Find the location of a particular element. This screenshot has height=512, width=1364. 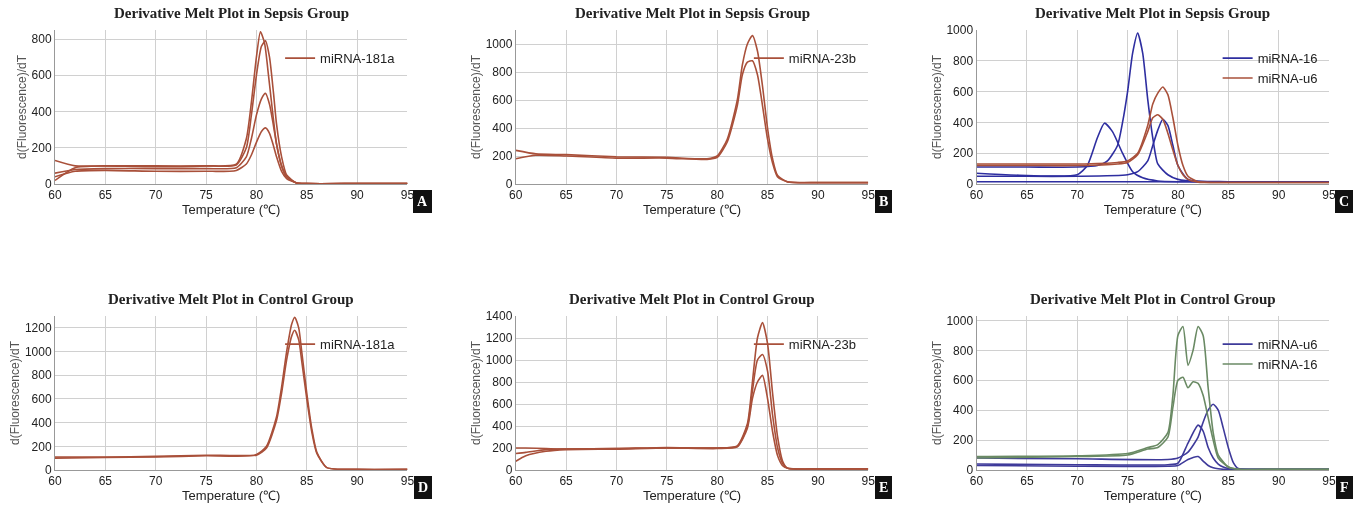

text: B is located at coordinates (884, 201).